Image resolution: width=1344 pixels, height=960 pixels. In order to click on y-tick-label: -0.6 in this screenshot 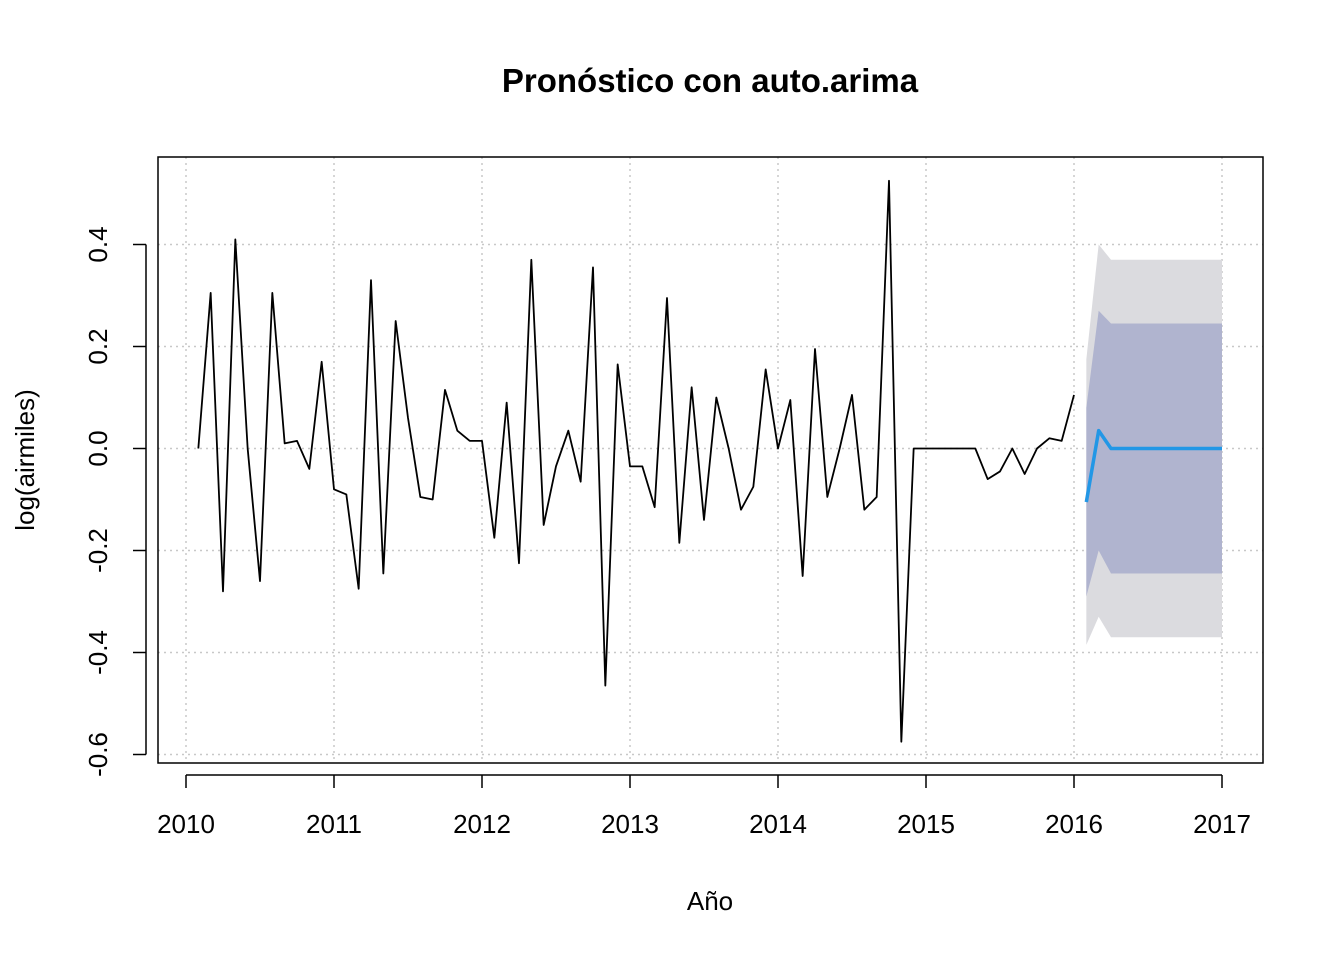, I will do `click(98, 754)`.